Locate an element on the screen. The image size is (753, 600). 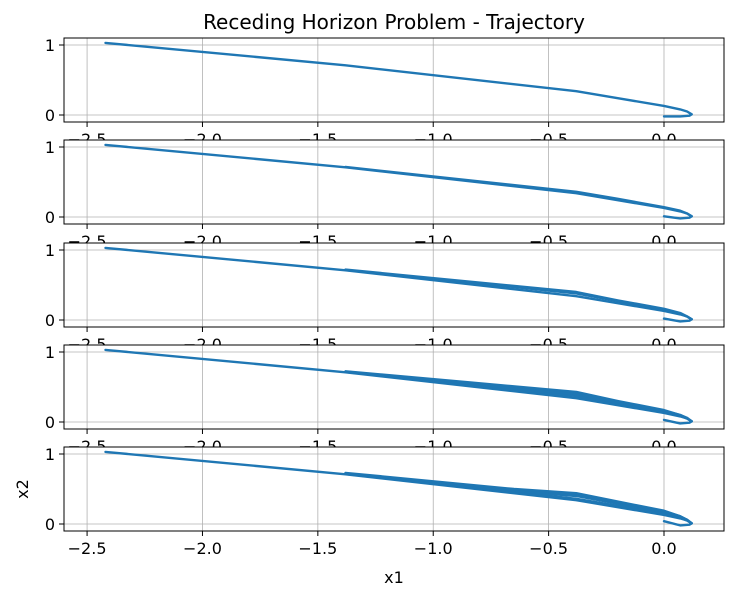
x-tick-label: −1.0 is located at coordinates (433, 548).